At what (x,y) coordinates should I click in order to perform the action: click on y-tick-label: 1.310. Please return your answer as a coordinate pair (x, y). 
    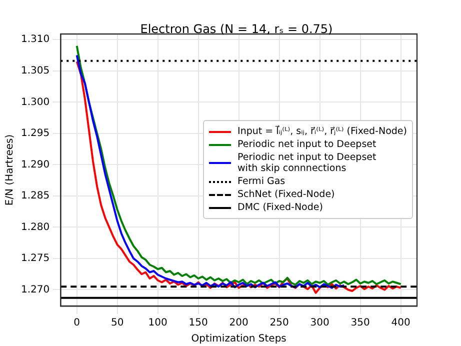
    Looking at the image, I should click on (35, 40).